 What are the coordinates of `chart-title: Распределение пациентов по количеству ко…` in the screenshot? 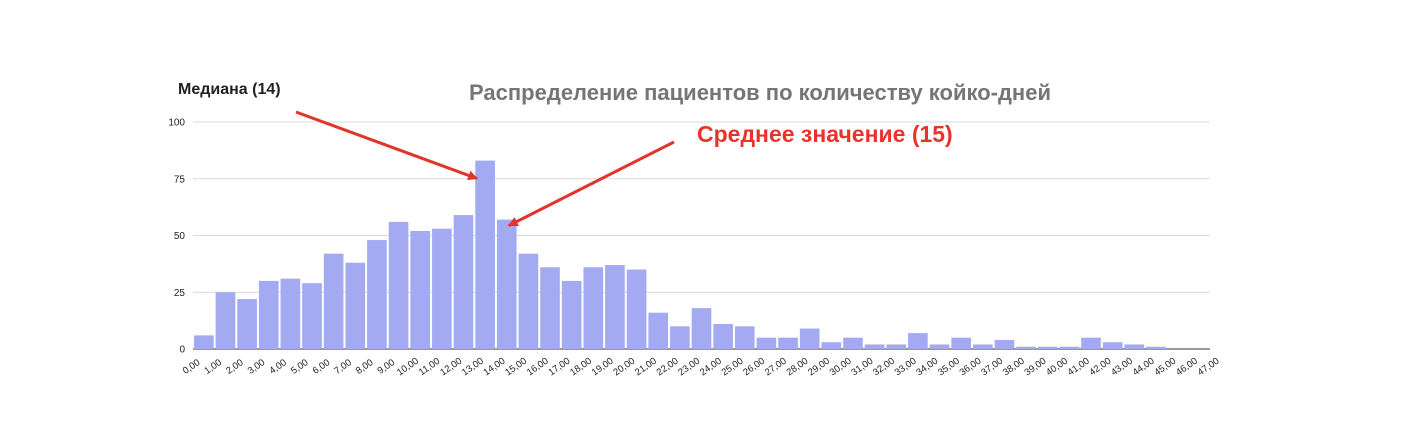 It's located at (760, 92).